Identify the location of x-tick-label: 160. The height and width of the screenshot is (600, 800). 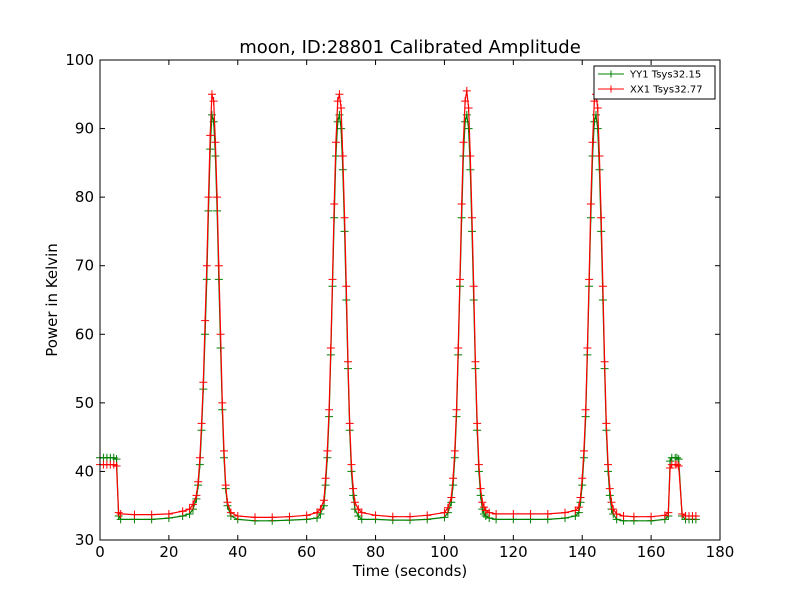
(651, 552).